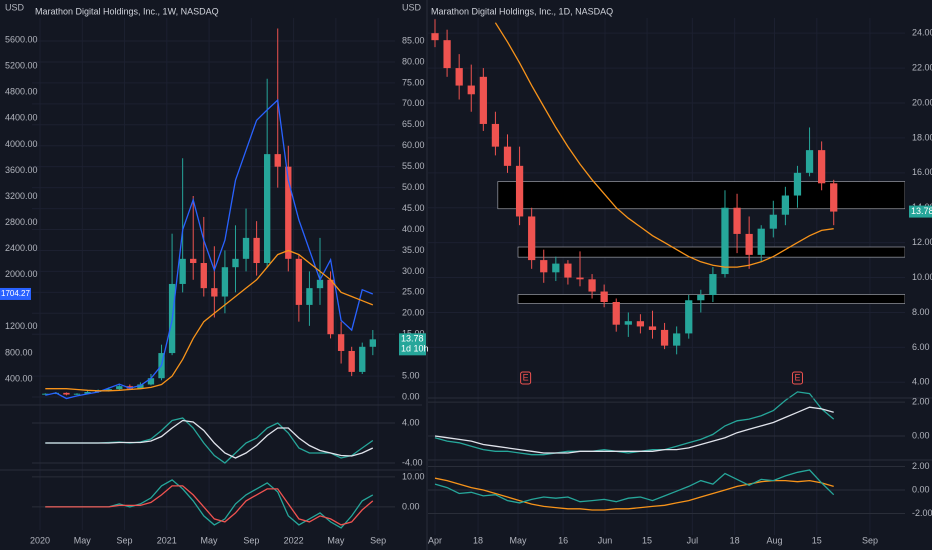  What do you see at coordinates (294, 540) in the screenshot?
I see `x-tick-label: 2022` at bounding box center [294, 540].